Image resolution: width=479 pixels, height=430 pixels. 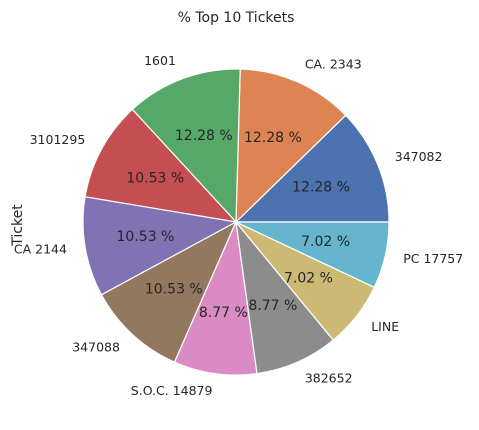 What do you see at coordinates (160, 60) in the screenshot?
I see `category-label: 1601` at bounding box center [160, 60].